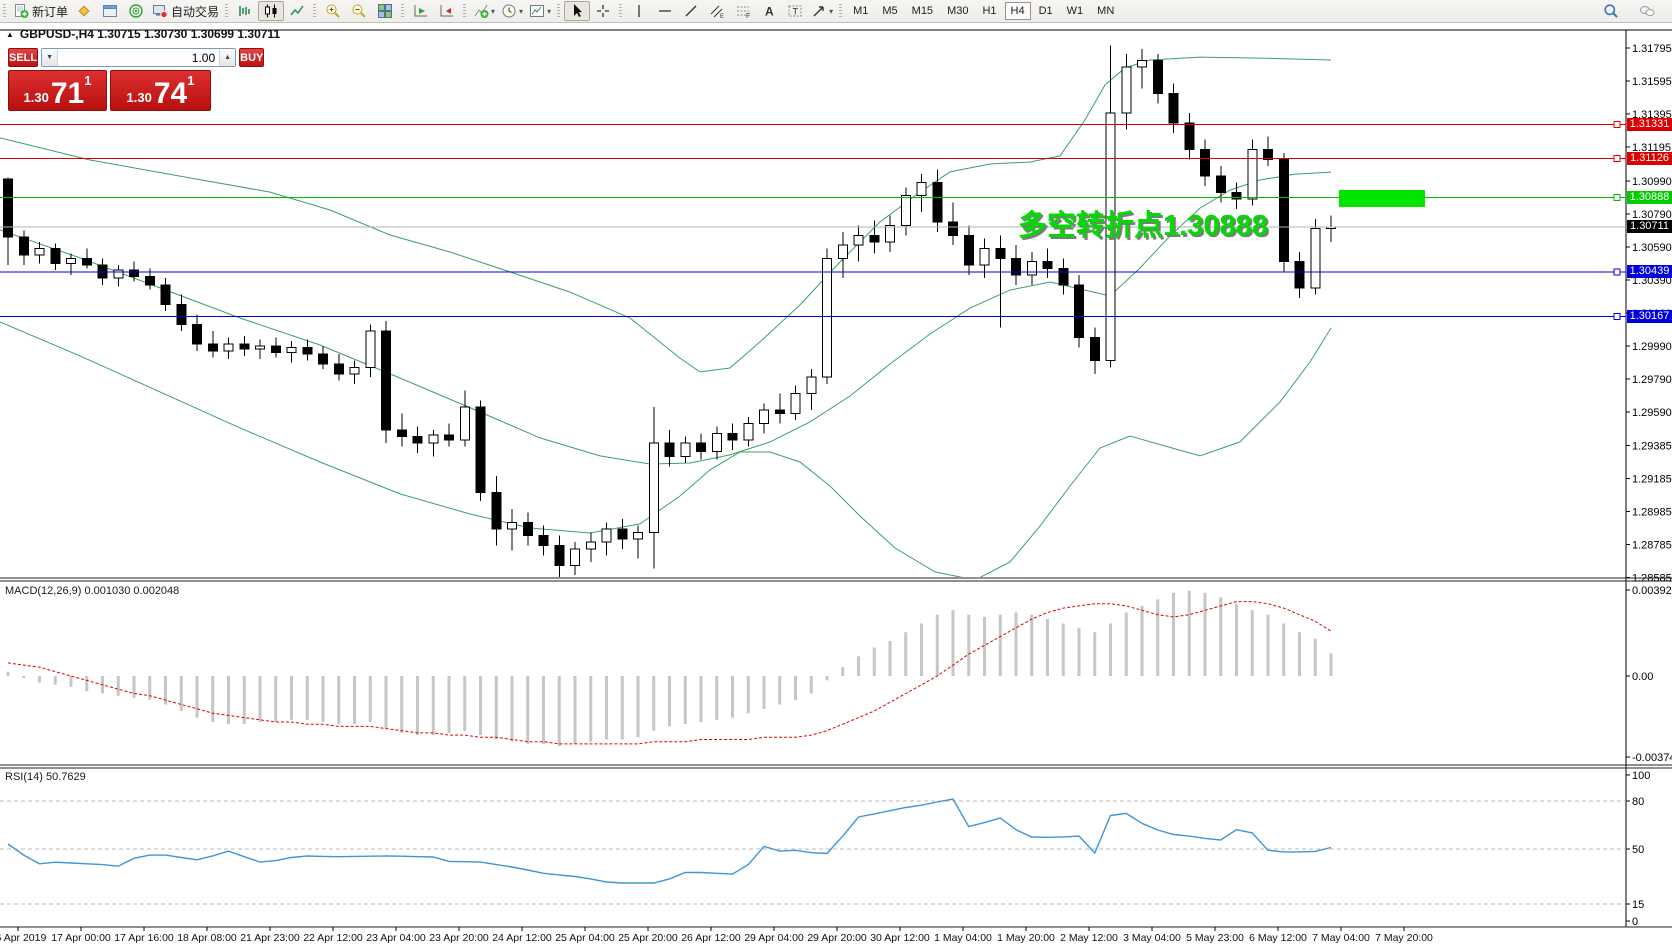 This screenshot has height=947, width=1672. I want to click on sell-price-button: 1.30 71 1, so click(57, 90).